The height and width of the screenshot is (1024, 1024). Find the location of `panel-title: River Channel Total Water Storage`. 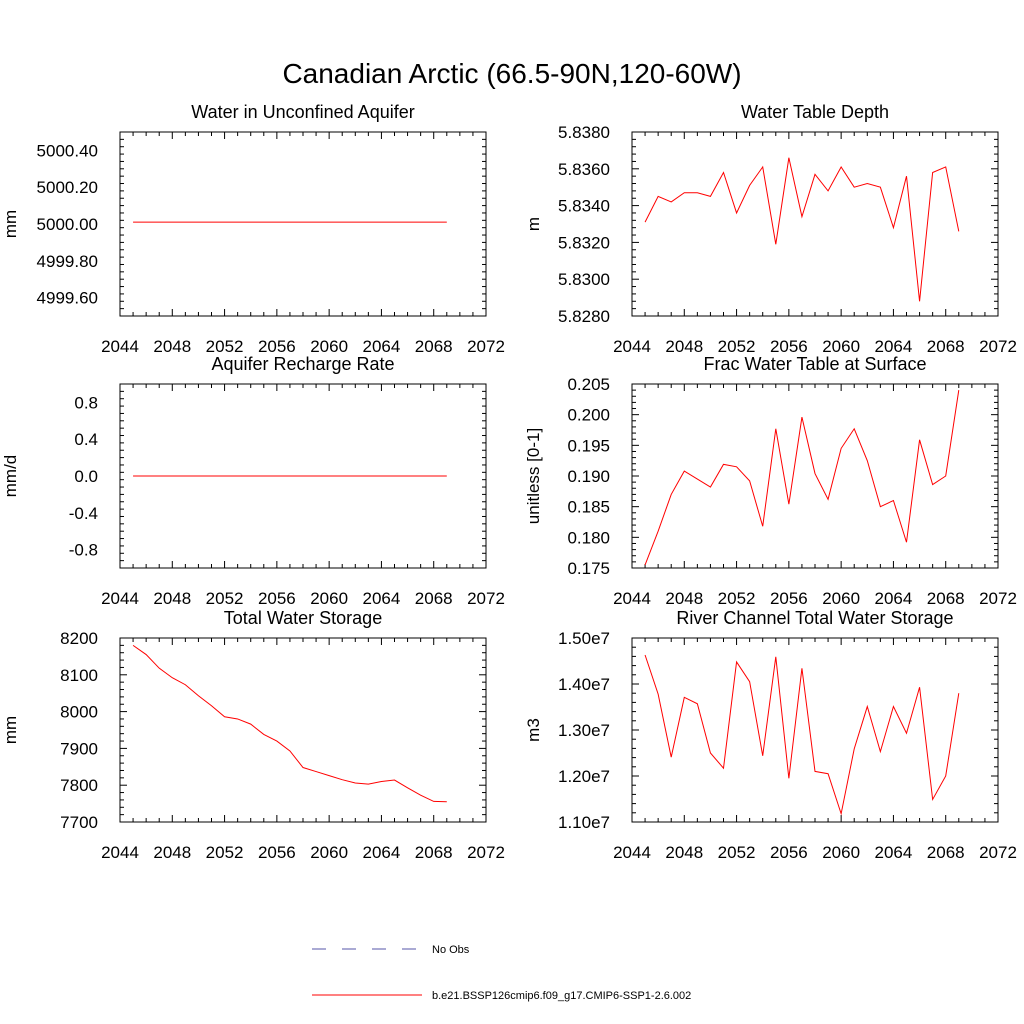

panel-title: River Channel Total Water Storage is located at coordinates (814, 618).